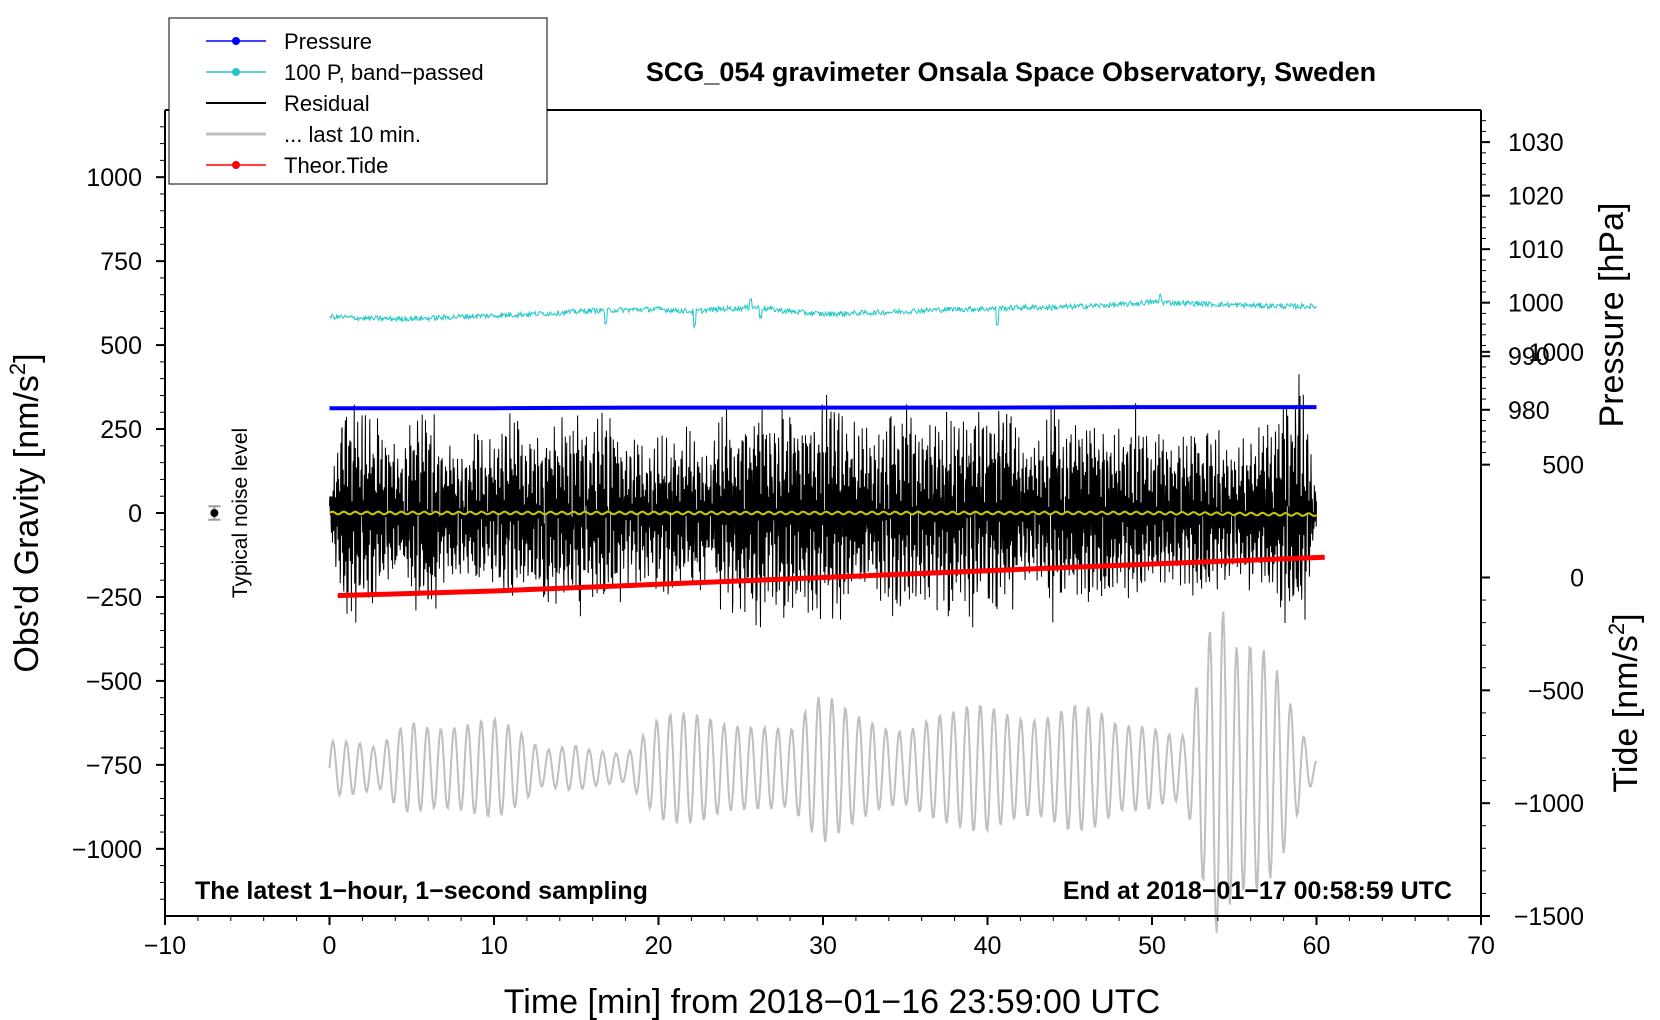  Describe the element at coordinates (494, 946) in the screenshot. I see `x-tick-label: 10` at that location.